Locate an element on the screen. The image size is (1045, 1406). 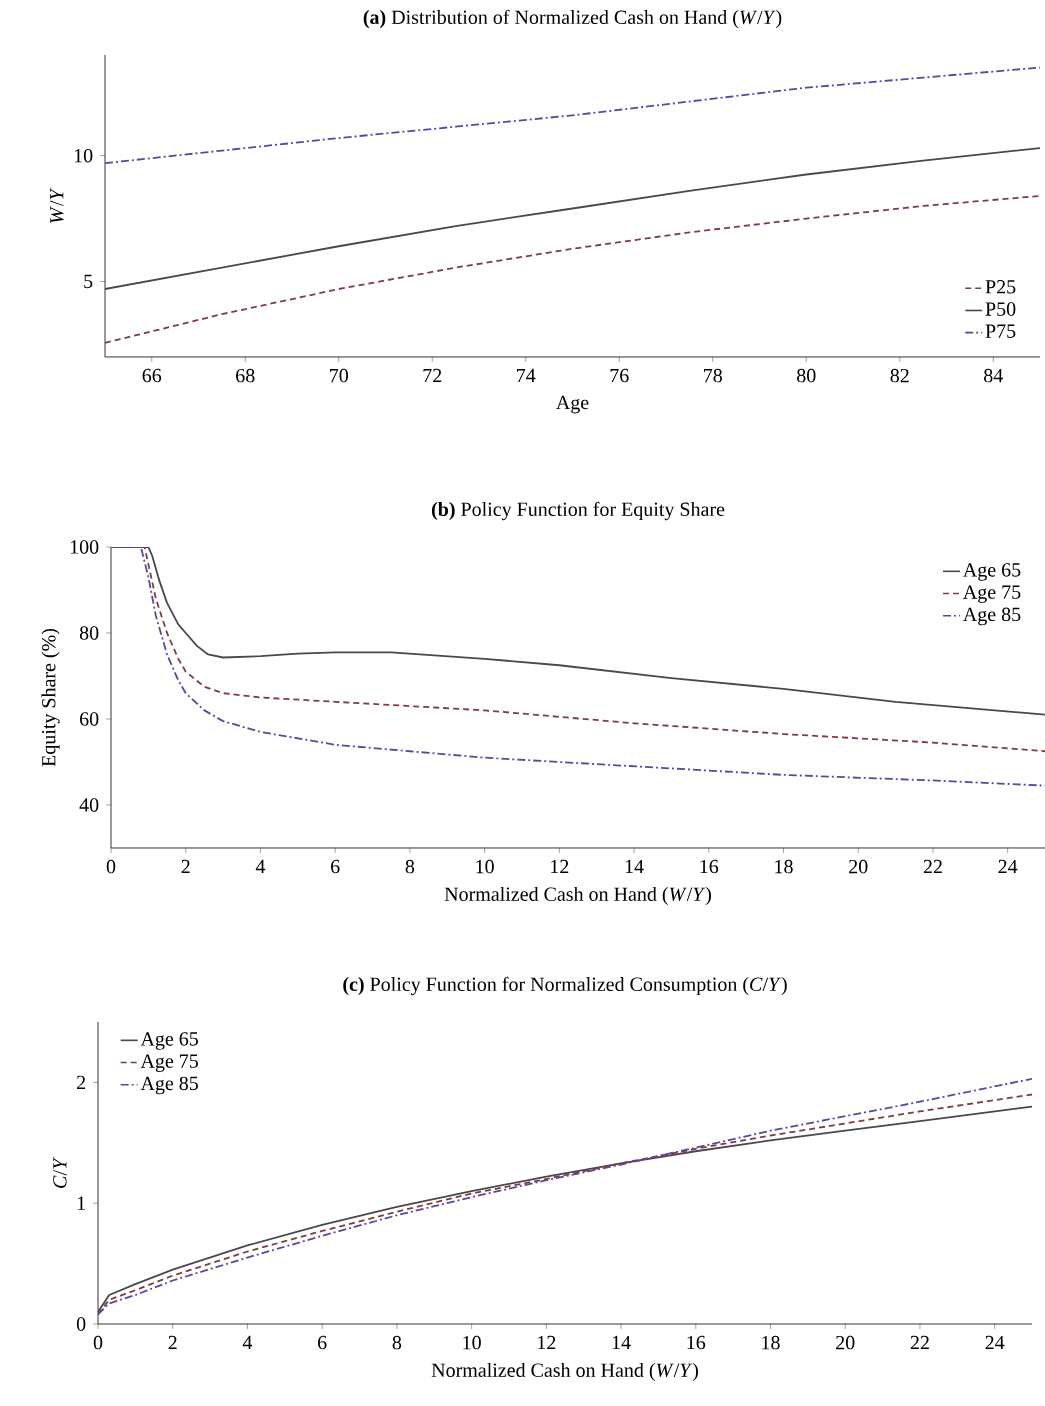
y-tick-label: 60 is located at coordinates (89, 719).